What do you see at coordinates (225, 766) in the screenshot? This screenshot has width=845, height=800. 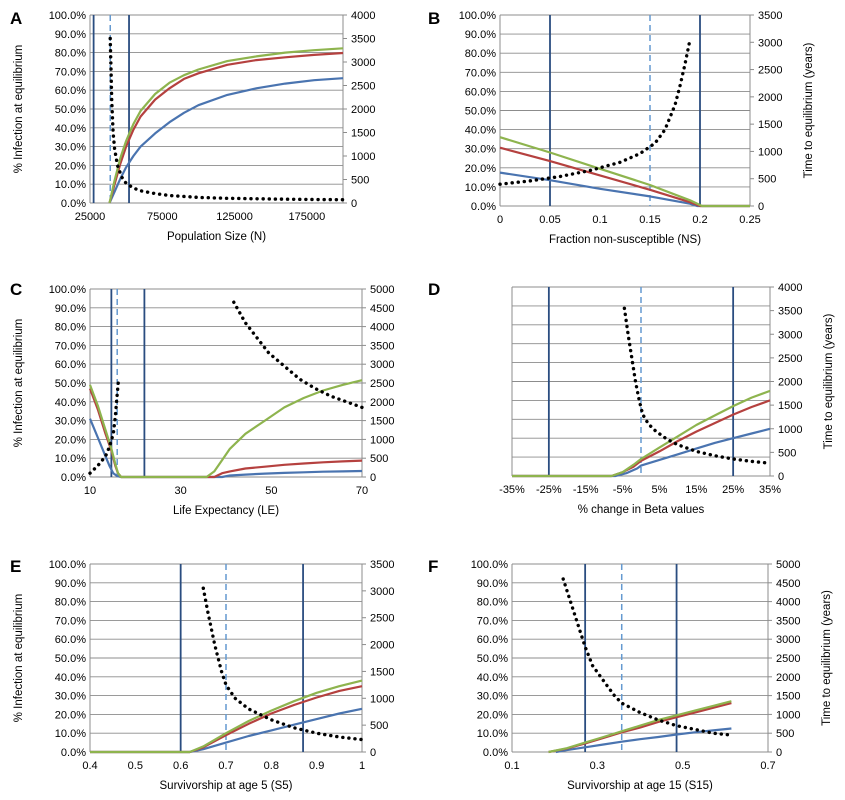 I see `x-tick-label: 0.7` at bounding box center [225, 766].